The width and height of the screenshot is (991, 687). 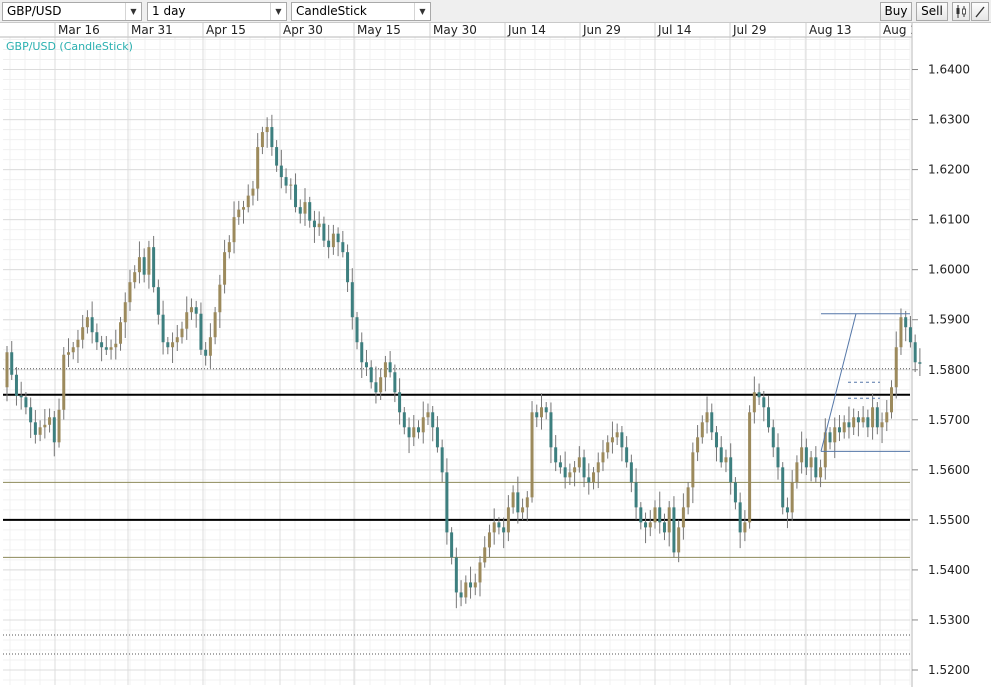 I want to click on chart-type-select: CandleStick ▼, so click(x=361, y=11).